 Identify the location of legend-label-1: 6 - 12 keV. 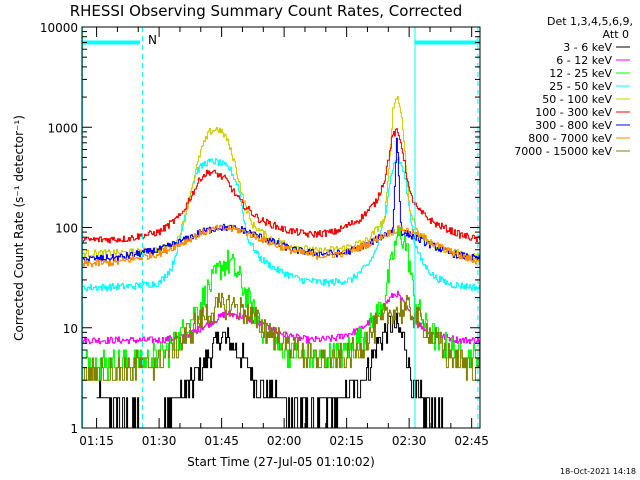
(584, 60).